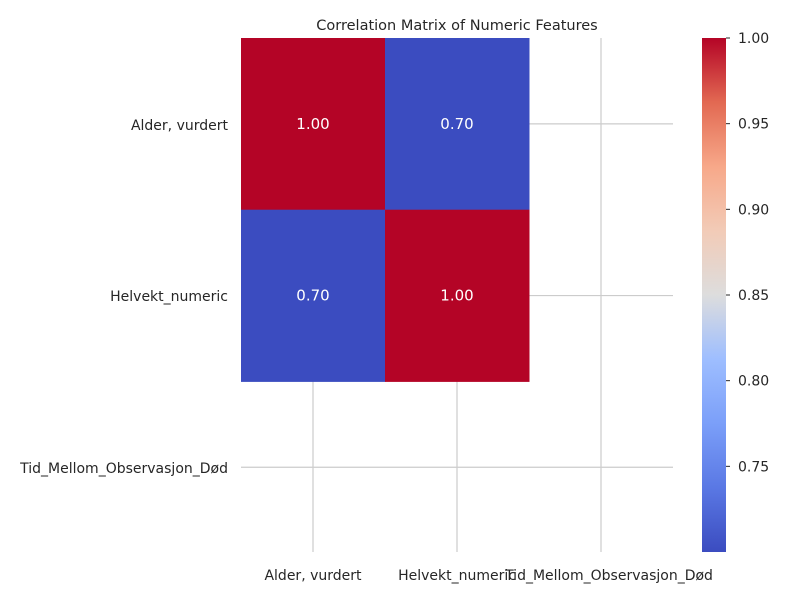 This screenshot has height=600, width=800. I want to click on cell-annotations: 1.00 0.70 0.70 1.00, so click(384, 210).